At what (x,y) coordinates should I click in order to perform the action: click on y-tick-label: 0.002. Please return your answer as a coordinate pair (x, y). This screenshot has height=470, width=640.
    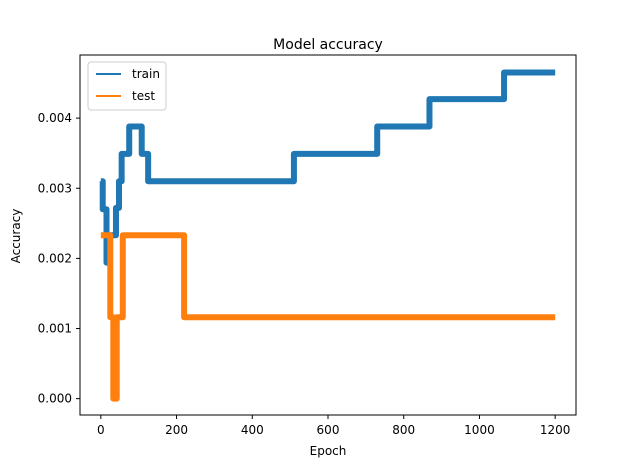
    Looking at the image, I should click on (55, 258).